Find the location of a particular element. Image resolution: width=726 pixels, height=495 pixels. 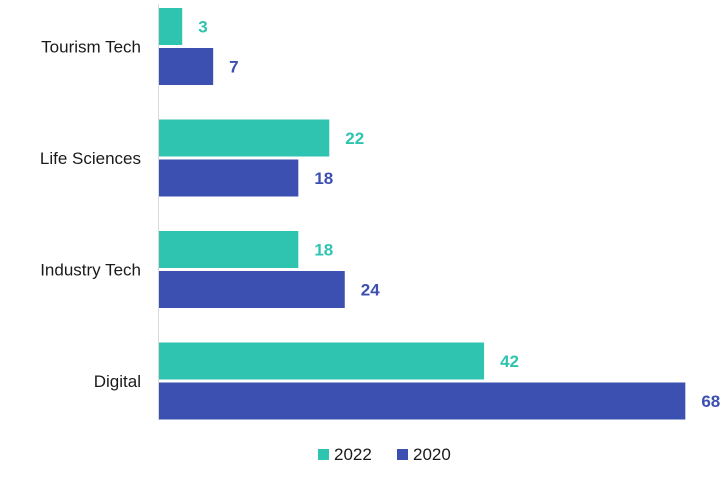

legend-label-2020: 2020 is located at coordinates (432, 454).